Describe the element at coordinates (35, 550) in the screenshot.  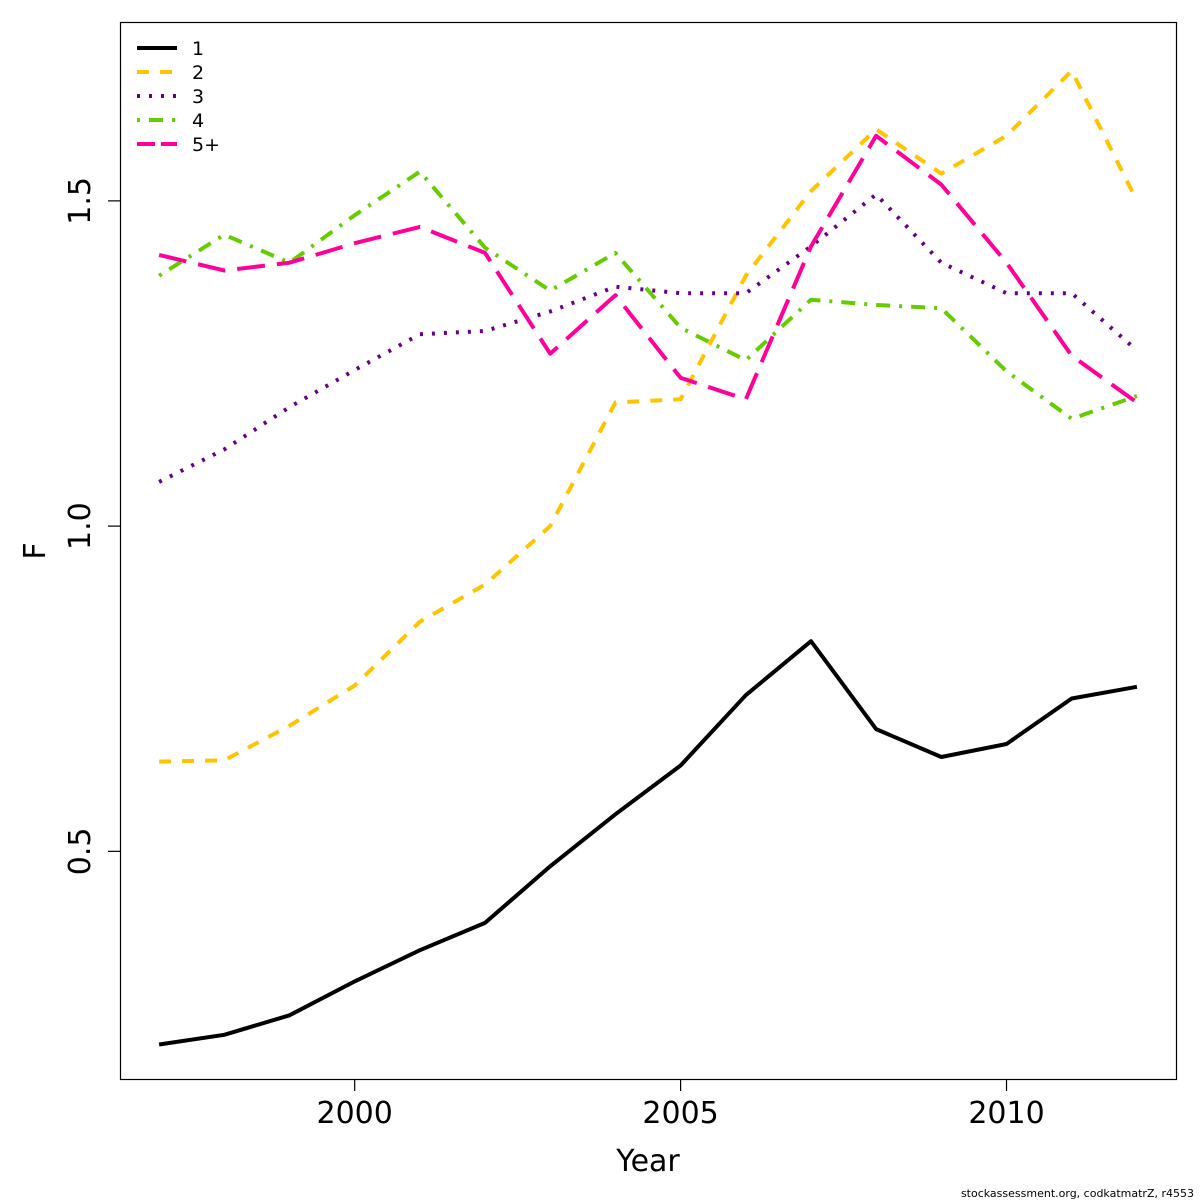
I see `y-axis-title: F` at that location.